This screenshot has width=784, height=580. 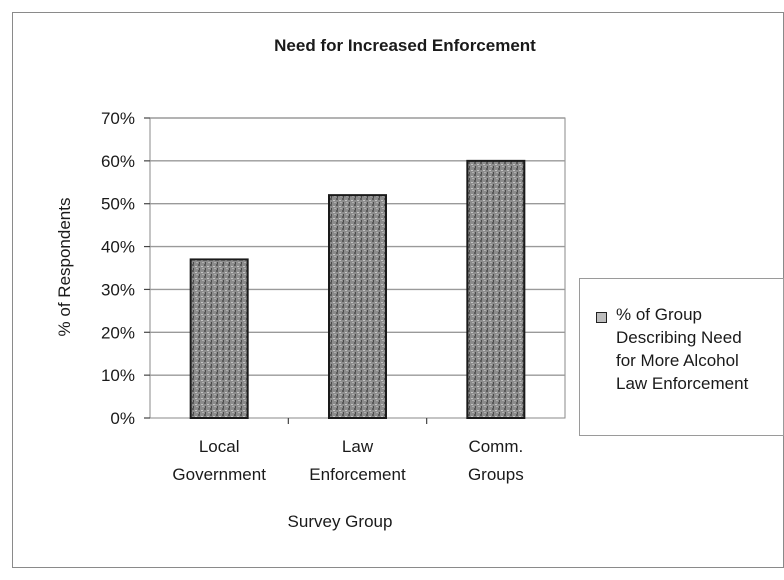 What do you see at coordinates (601, 317) in the screenshot?
I see `legend-swatch` at bounding box center [601, 317].